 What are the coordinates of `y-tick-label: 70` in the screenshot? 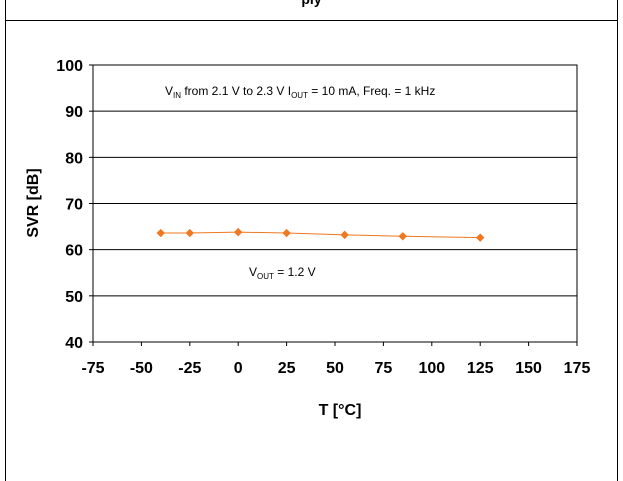 It's located at (74, 205).